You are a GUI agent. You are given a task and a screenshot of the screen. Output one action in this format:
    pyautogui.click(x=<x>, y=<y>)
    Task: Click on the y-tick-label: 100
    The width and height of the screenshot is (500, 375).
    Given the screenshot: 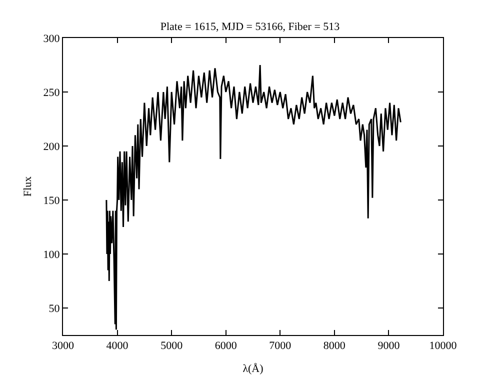 What is the action you would take?
    pyautogui.click(x=51, y=254)
    